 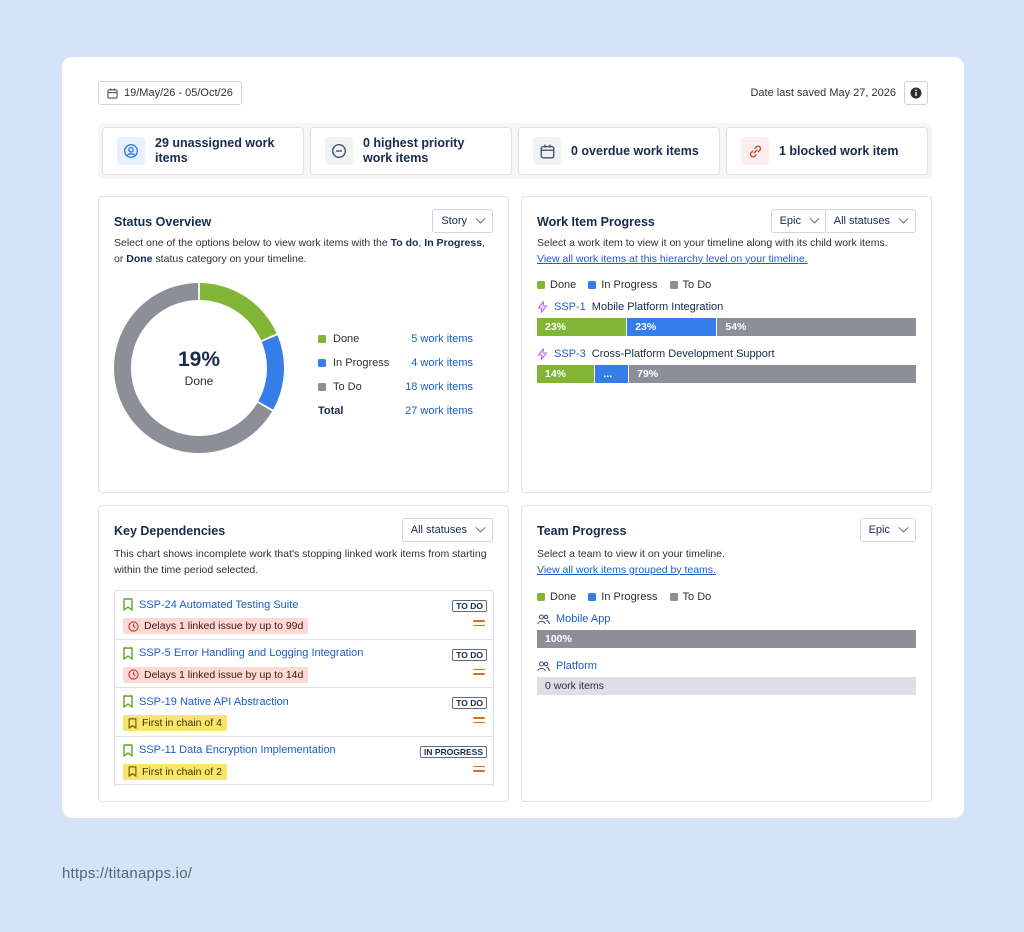 I want to click on status-row-in-progress: In Progress 4 work items, so click(x=395, y=363).